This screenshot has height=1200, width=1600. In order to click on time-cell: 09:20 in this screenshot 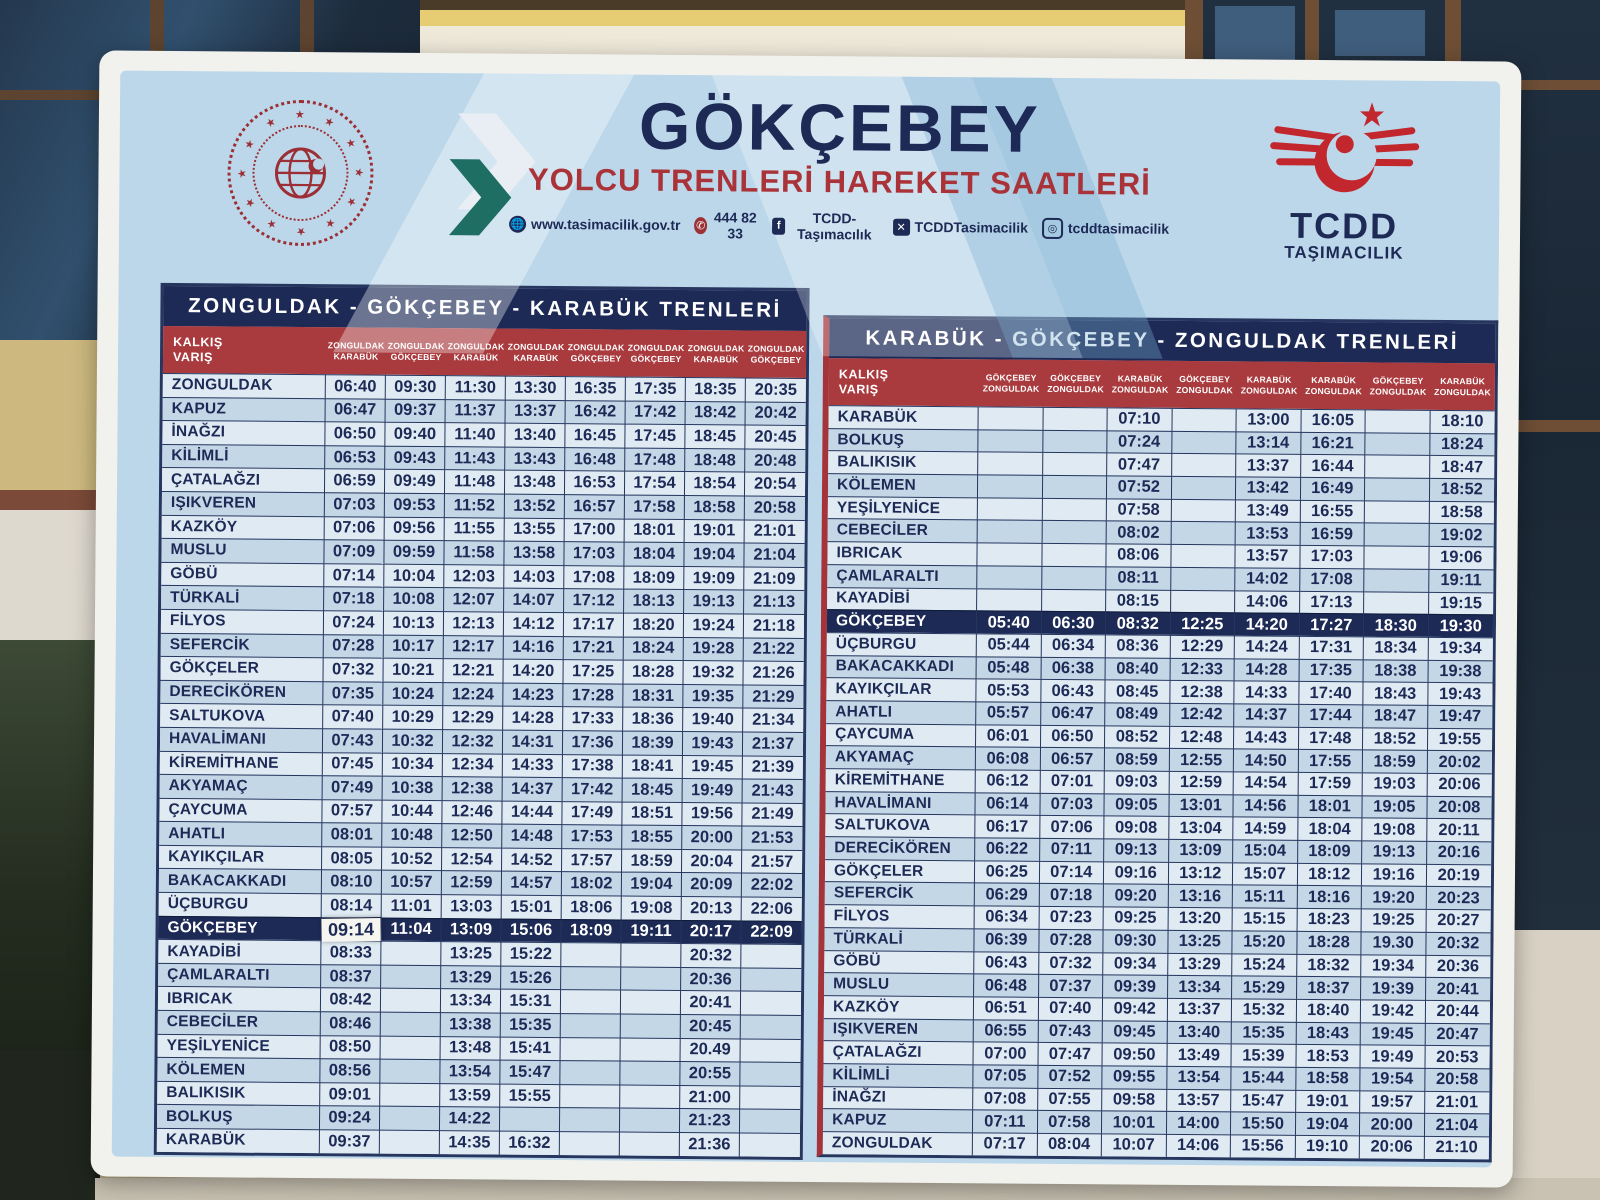, I will do `click(1136, 895)`.